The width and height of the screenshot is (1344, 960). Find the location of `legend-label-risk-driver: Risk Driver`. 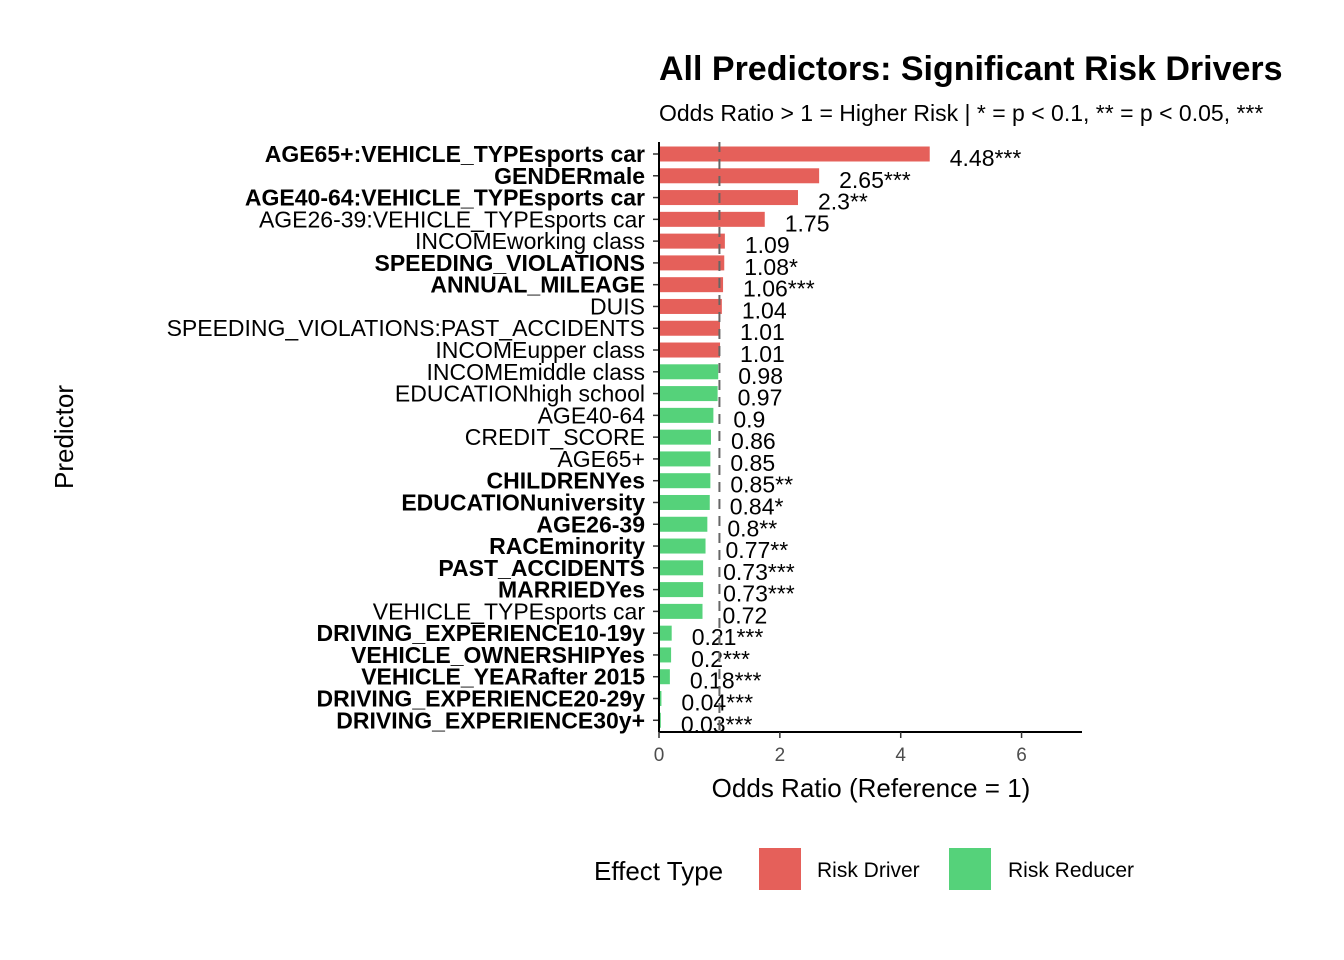

legend-label-risk-driver: Risk Driver is located at coordinates (868, 870).